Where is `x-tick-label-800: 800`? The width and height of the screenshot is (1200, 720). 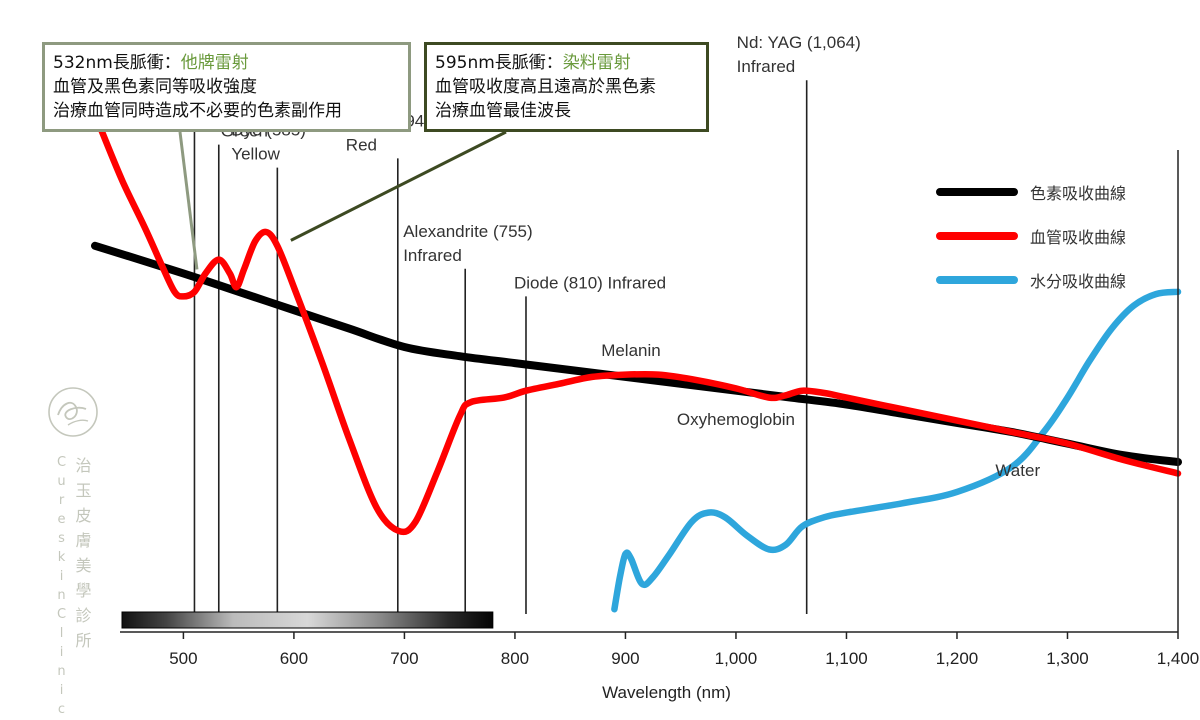
x-tick-label-800: 800 is located at coordinates (515, 658).